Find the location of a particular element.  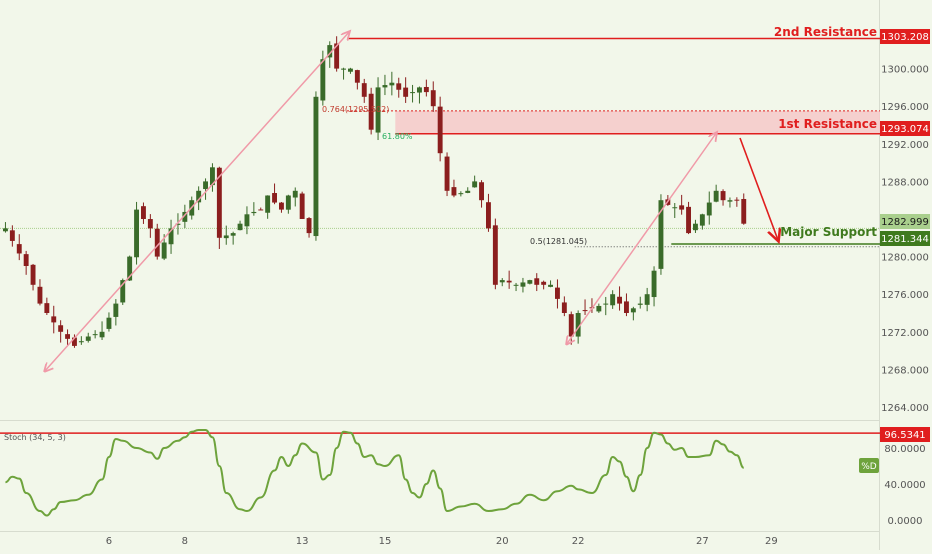

second-resistance-price-tag is located at coordinates (905, 36).